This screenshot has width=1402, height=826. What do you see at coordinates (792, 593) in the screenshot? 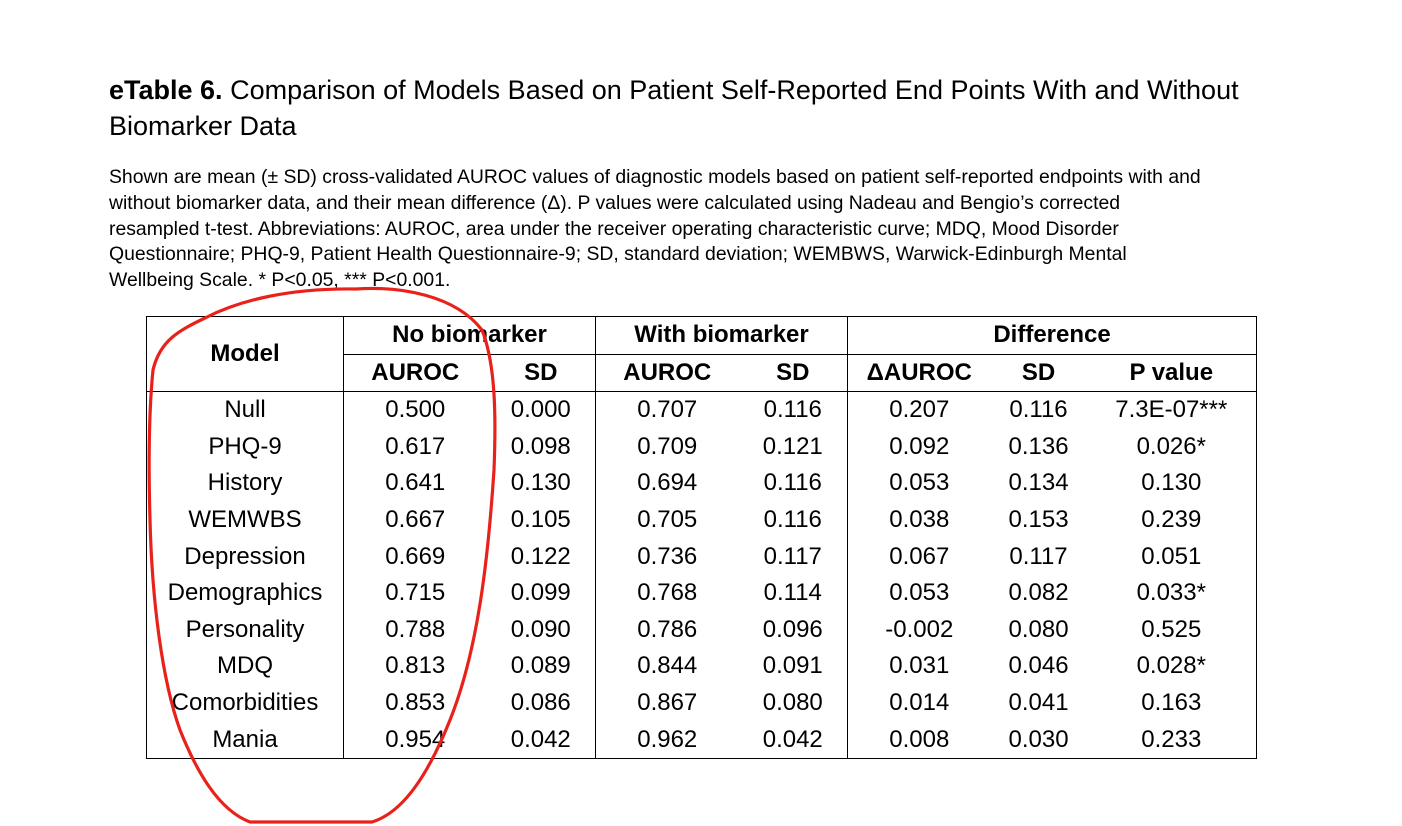
I see `cell-with-biomarker-sd: 0.114` at bounding box center [792, 593].